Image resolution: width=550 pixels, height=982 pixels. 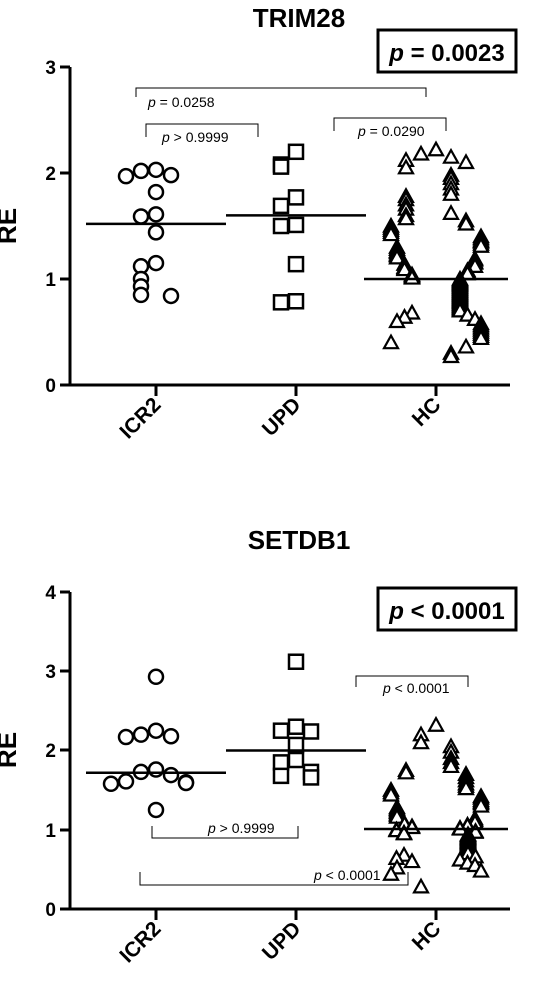 I want to click on chart-title: SETDB1, so click(x=299, y=540).